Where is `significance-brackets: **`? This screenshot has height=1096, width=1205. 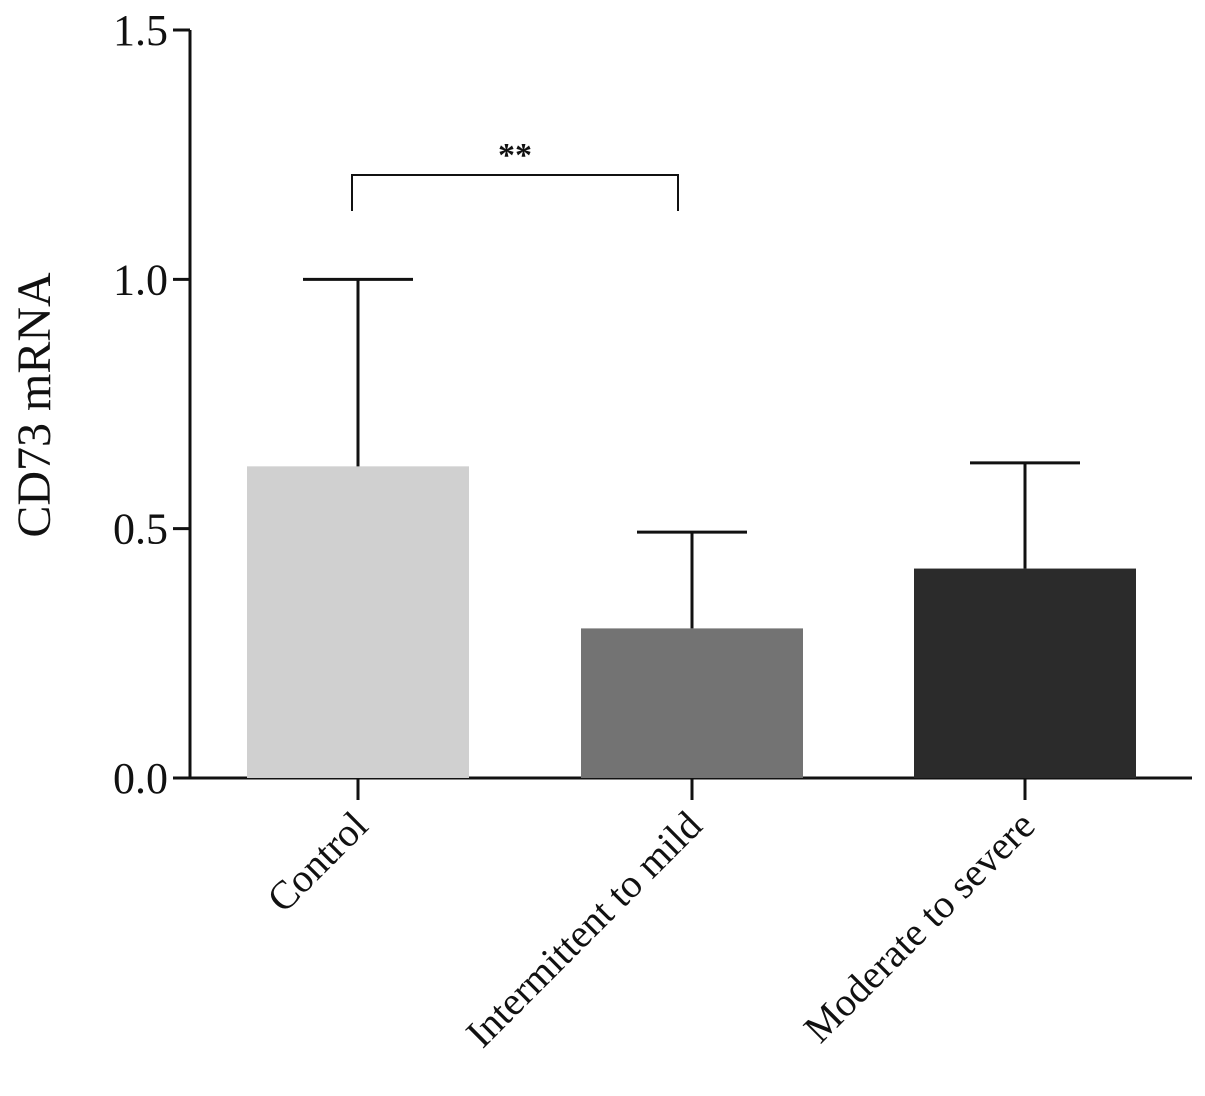
significance-brackets: ** is located at coordinates (515, 174).